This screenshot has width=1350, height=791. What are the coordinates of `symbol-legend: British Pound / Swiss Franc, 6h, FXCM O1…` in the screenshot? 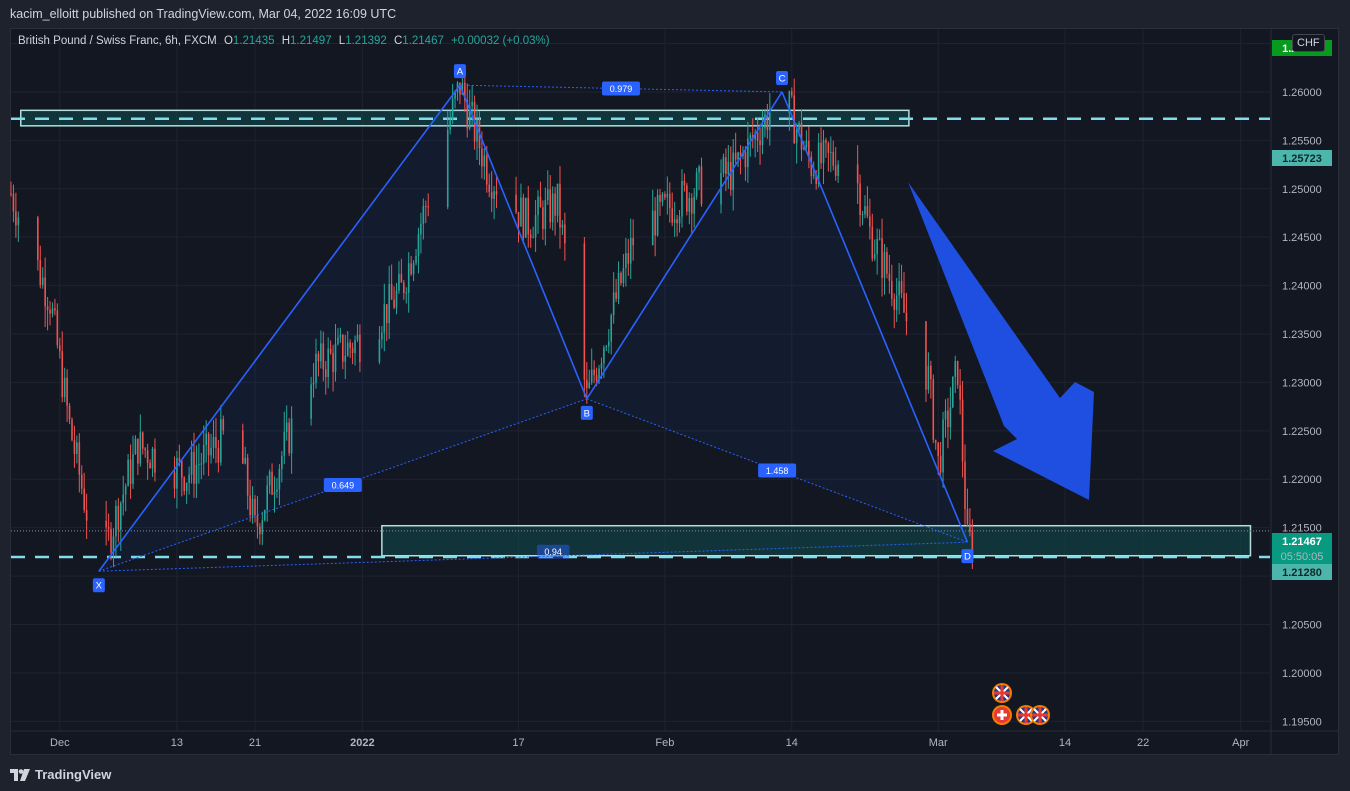 It's located at (284, 41).